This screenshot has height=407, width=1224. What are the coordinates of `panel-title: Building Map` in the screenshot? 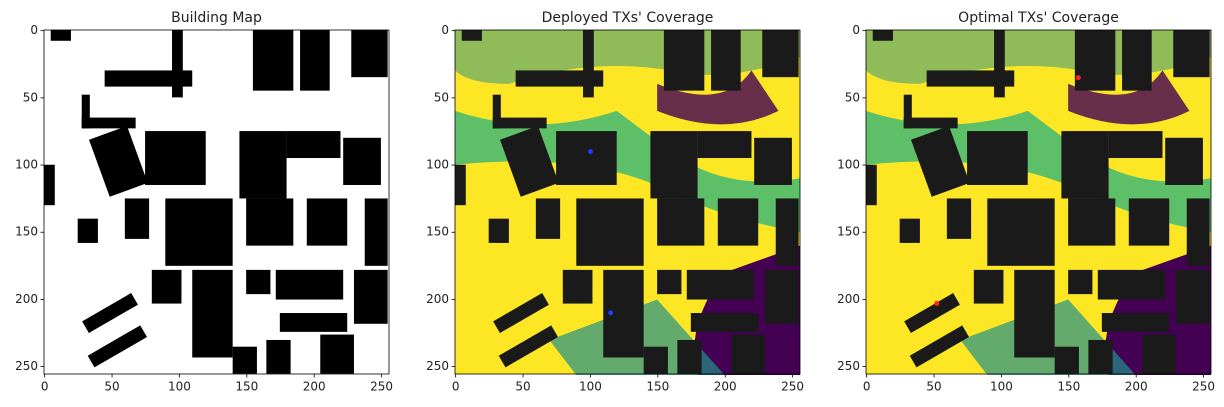 It's located at (216, 18).